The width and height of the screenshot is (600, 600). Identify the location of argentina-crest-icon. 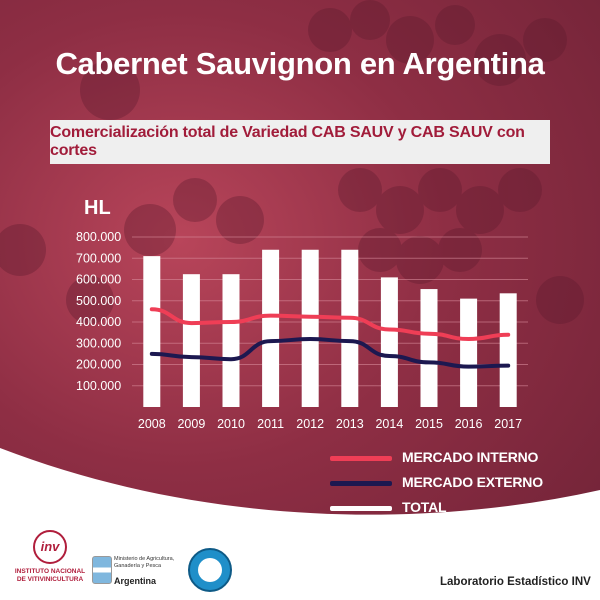
(102, 570).